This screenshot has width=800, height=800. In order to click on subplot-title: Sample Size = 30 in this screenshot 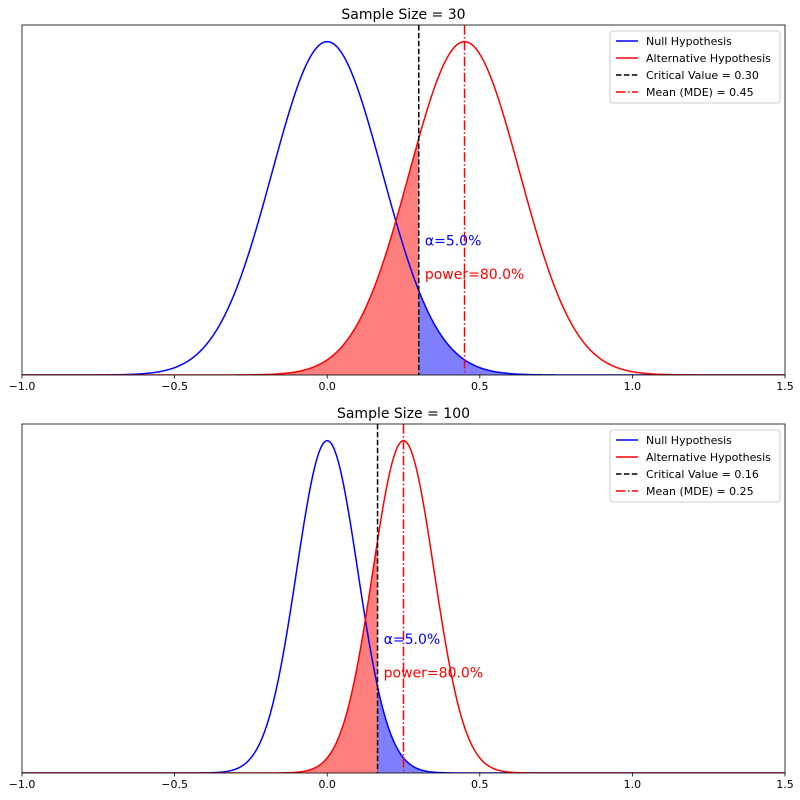, I will do `click(403, 15)`.